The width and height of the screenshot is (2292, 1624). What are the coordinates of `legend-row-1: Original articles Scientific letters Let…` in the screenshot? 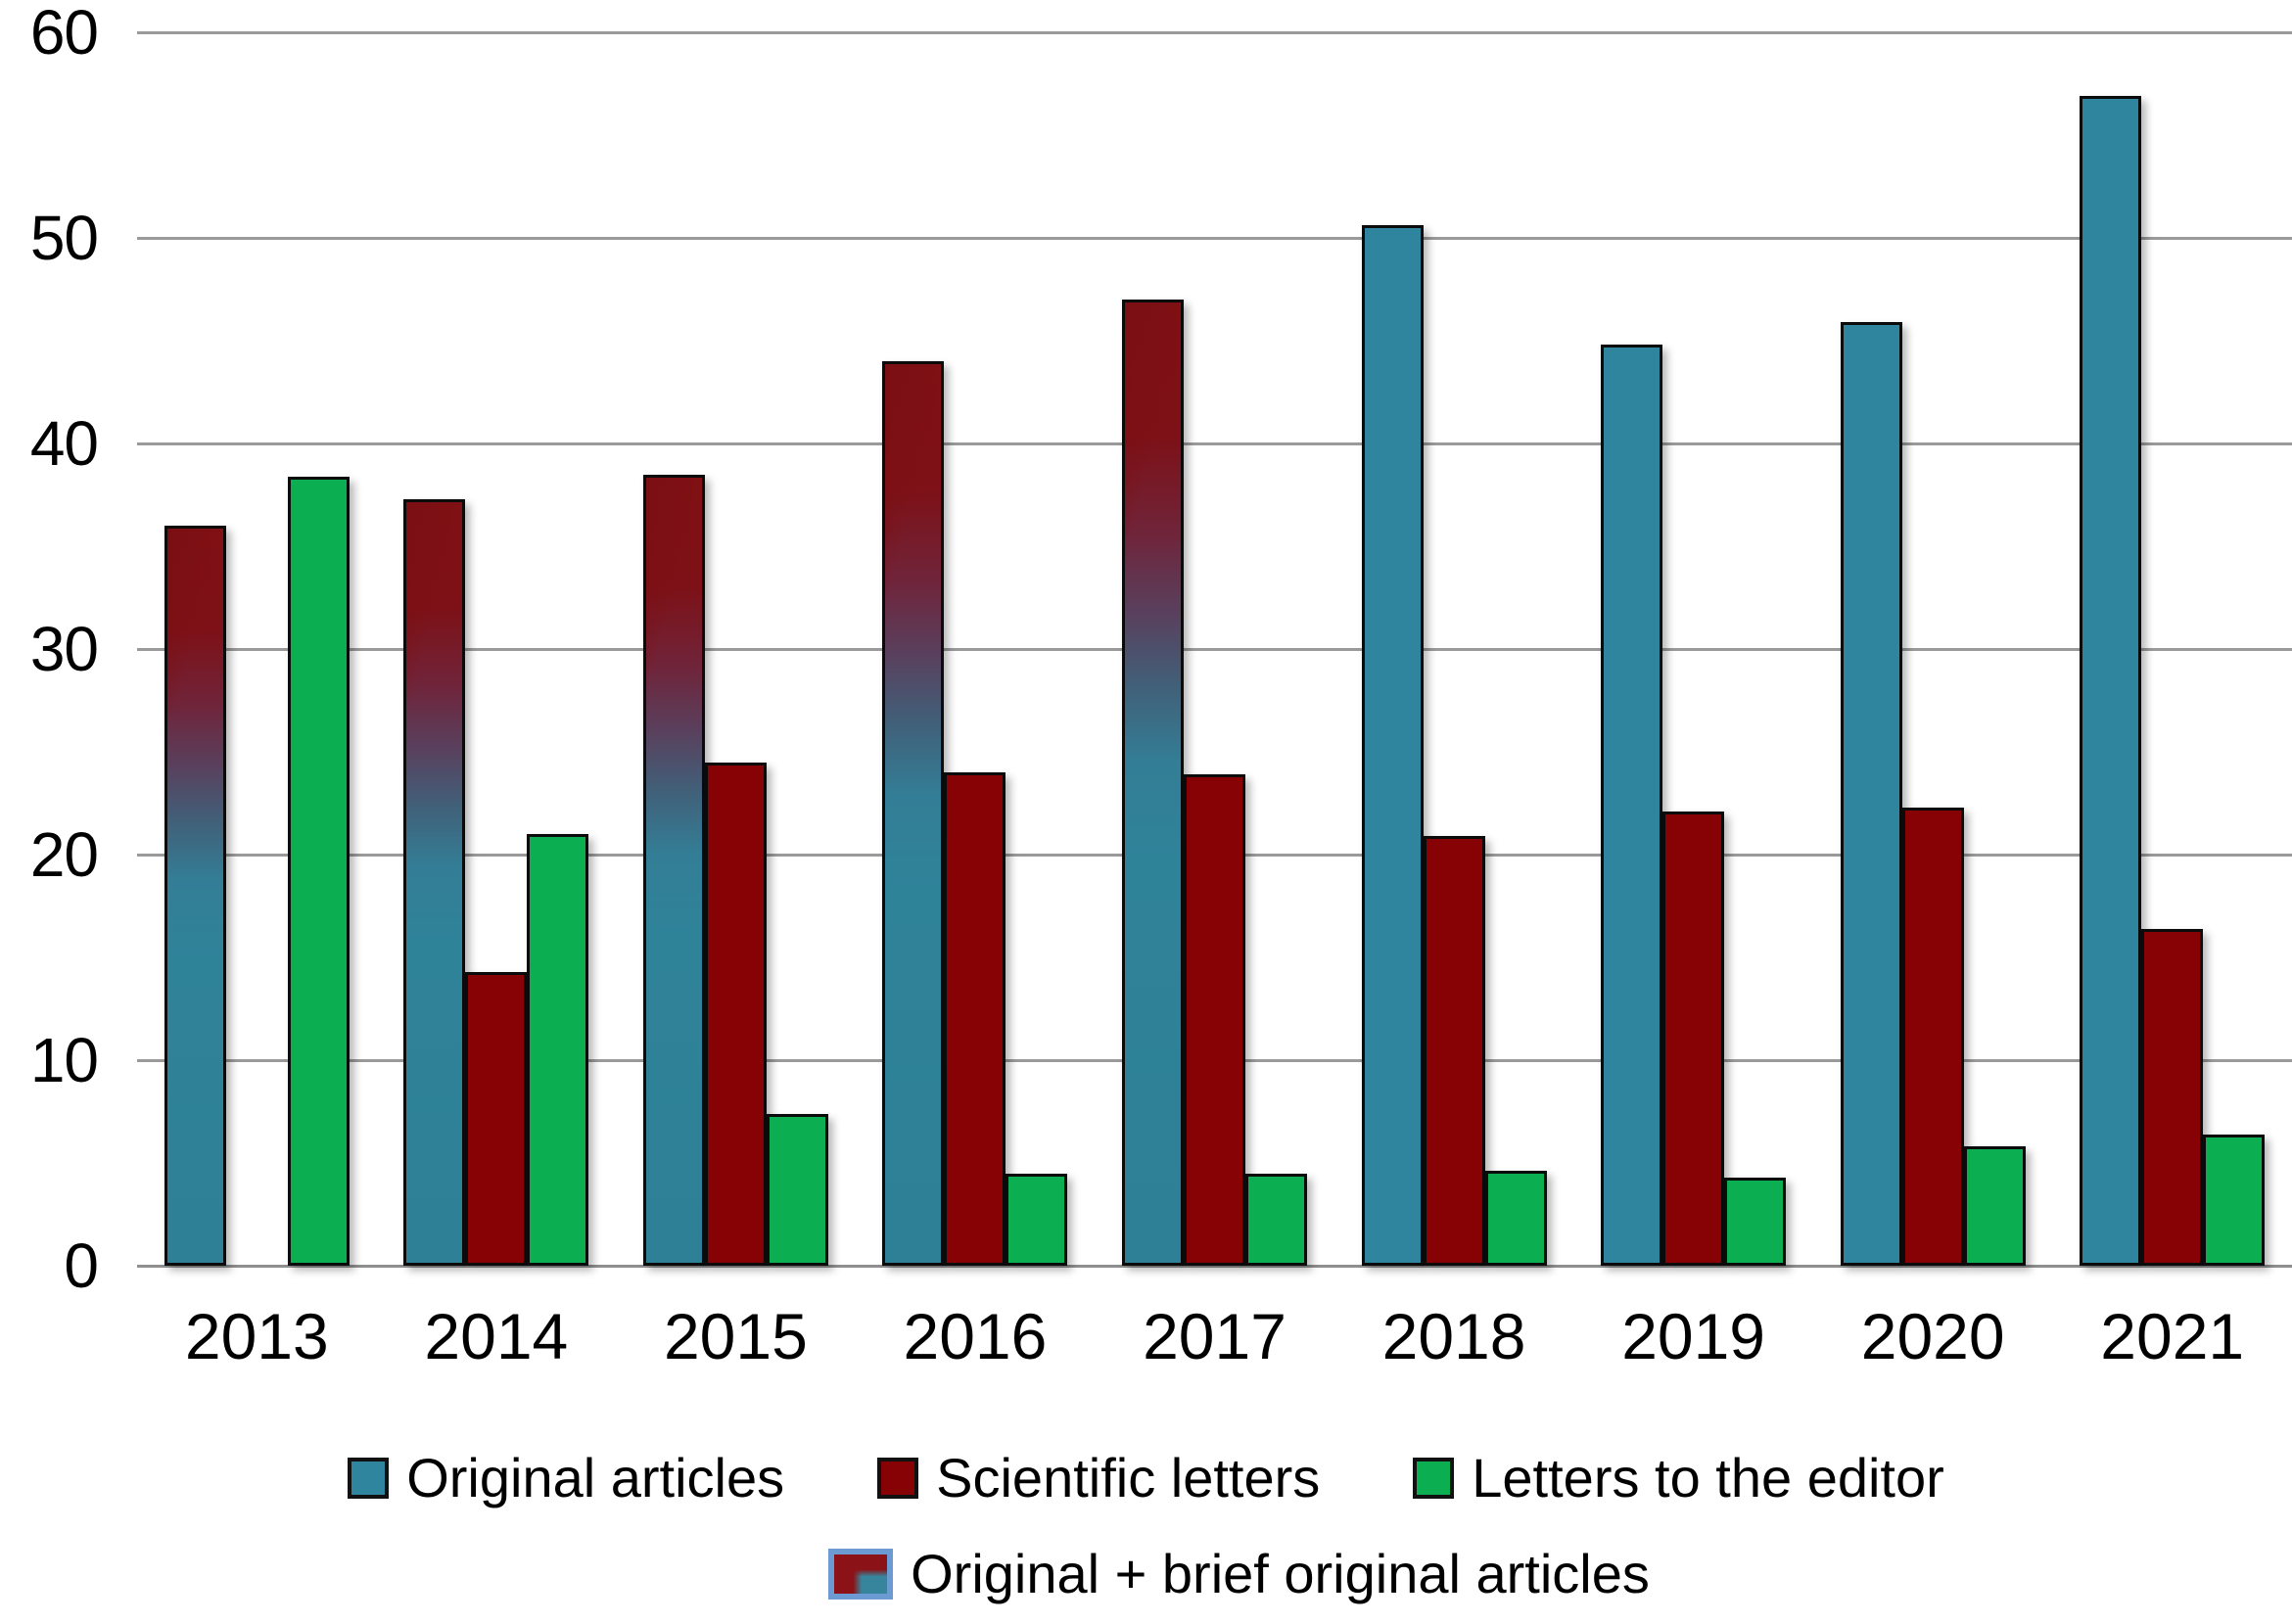 It's located at (1146, 1479).